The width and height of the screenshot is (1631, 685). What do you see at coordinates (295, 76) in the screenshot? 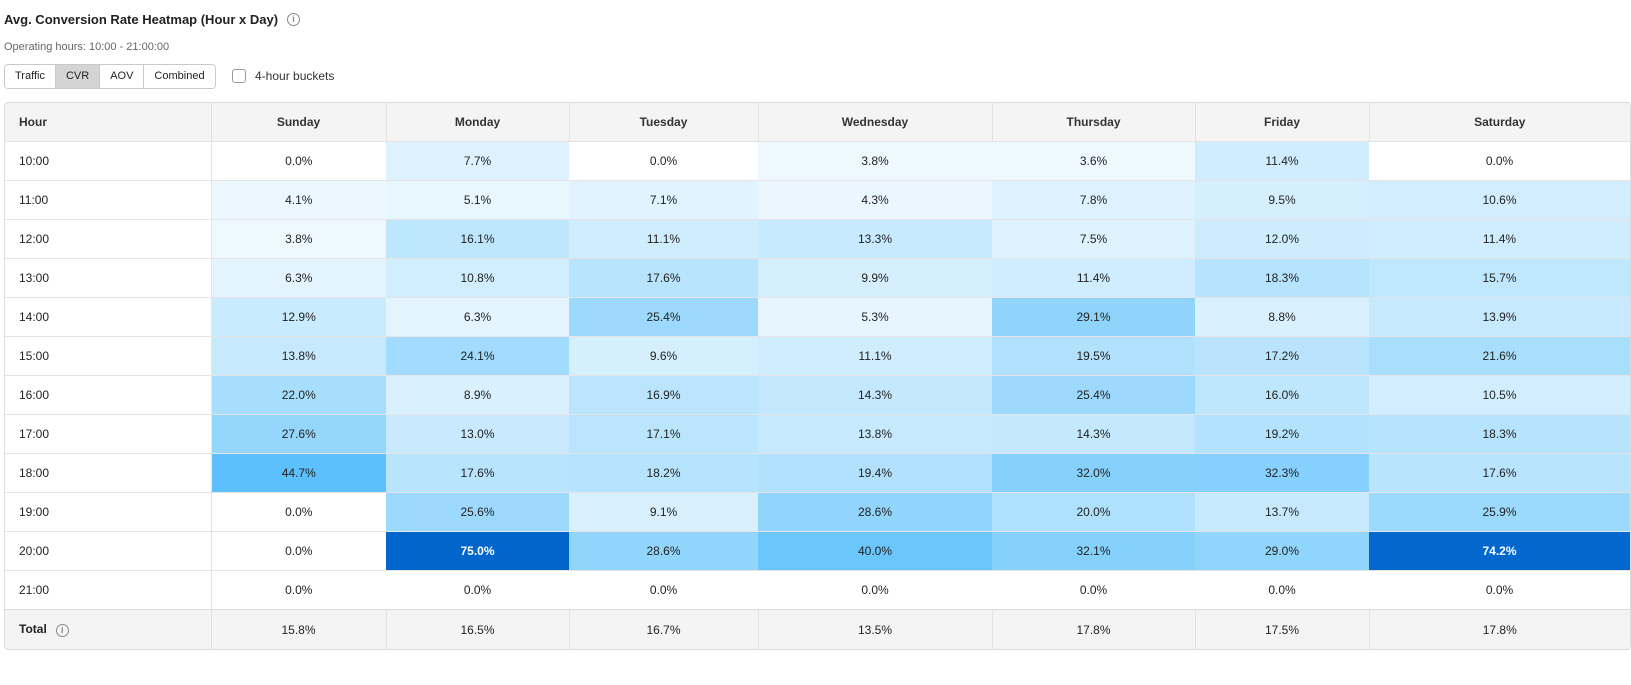
I see `bucket-checkbox-label: 4-hour buckets` at bounding box center [295, 76].